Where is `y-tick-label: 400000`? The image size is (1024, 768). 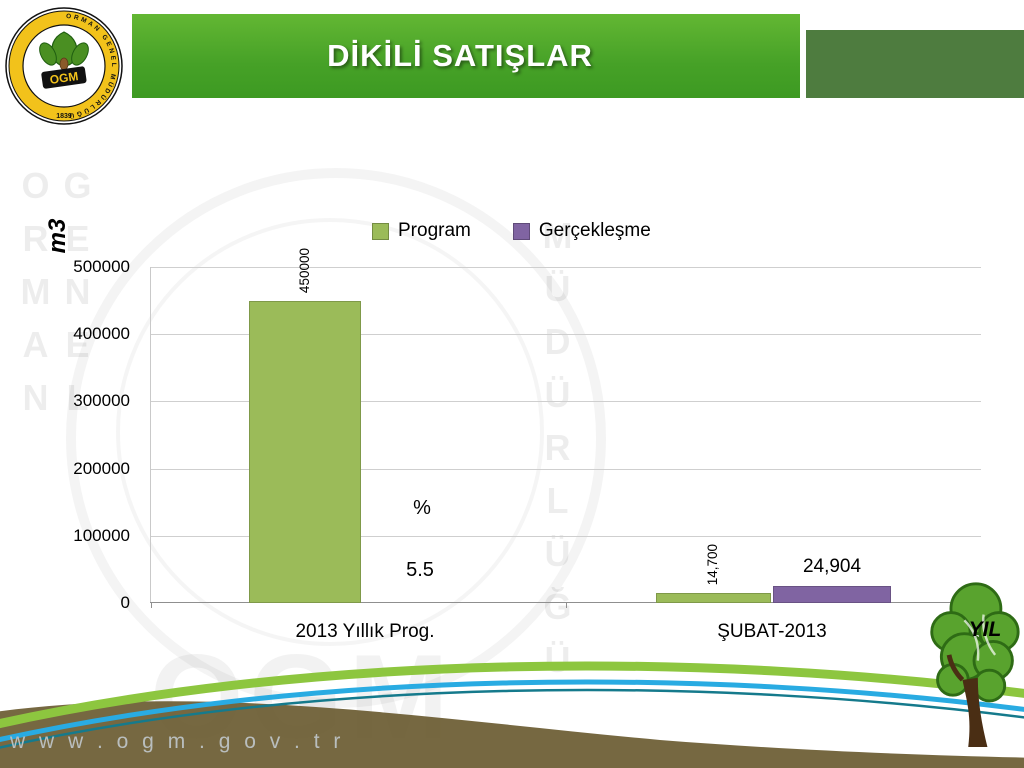 y-tick-label: 400000 is located at coordinates (101, 334).